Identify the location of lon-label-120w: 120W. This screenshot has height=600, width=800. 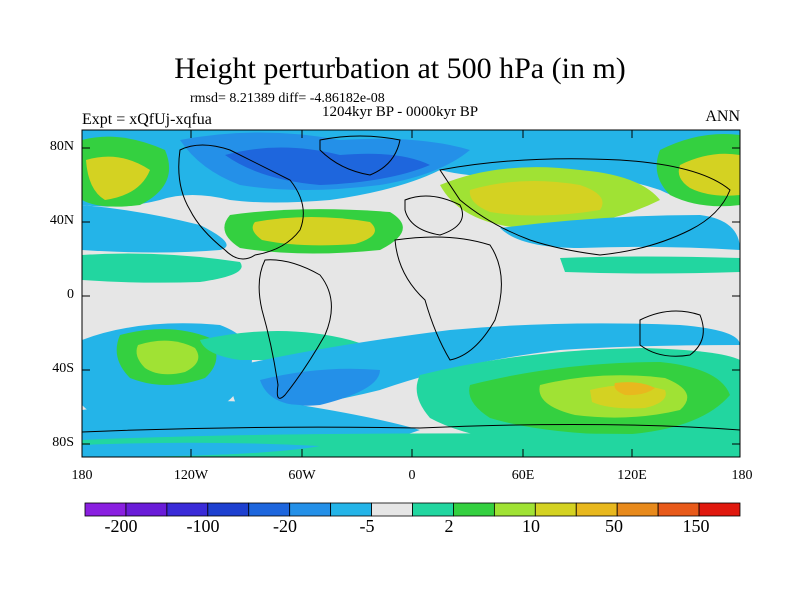
(191, 475).